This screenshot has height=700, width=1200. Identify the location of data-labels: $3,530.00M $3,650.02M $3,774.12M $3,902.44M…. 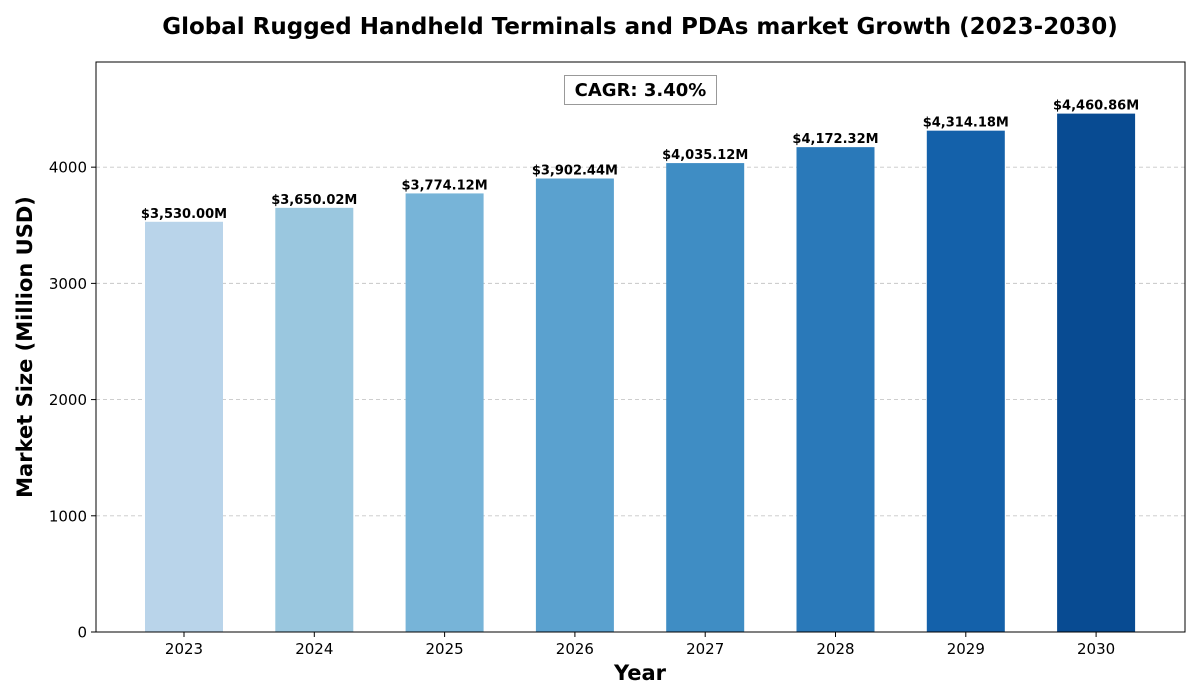
(640, 160).